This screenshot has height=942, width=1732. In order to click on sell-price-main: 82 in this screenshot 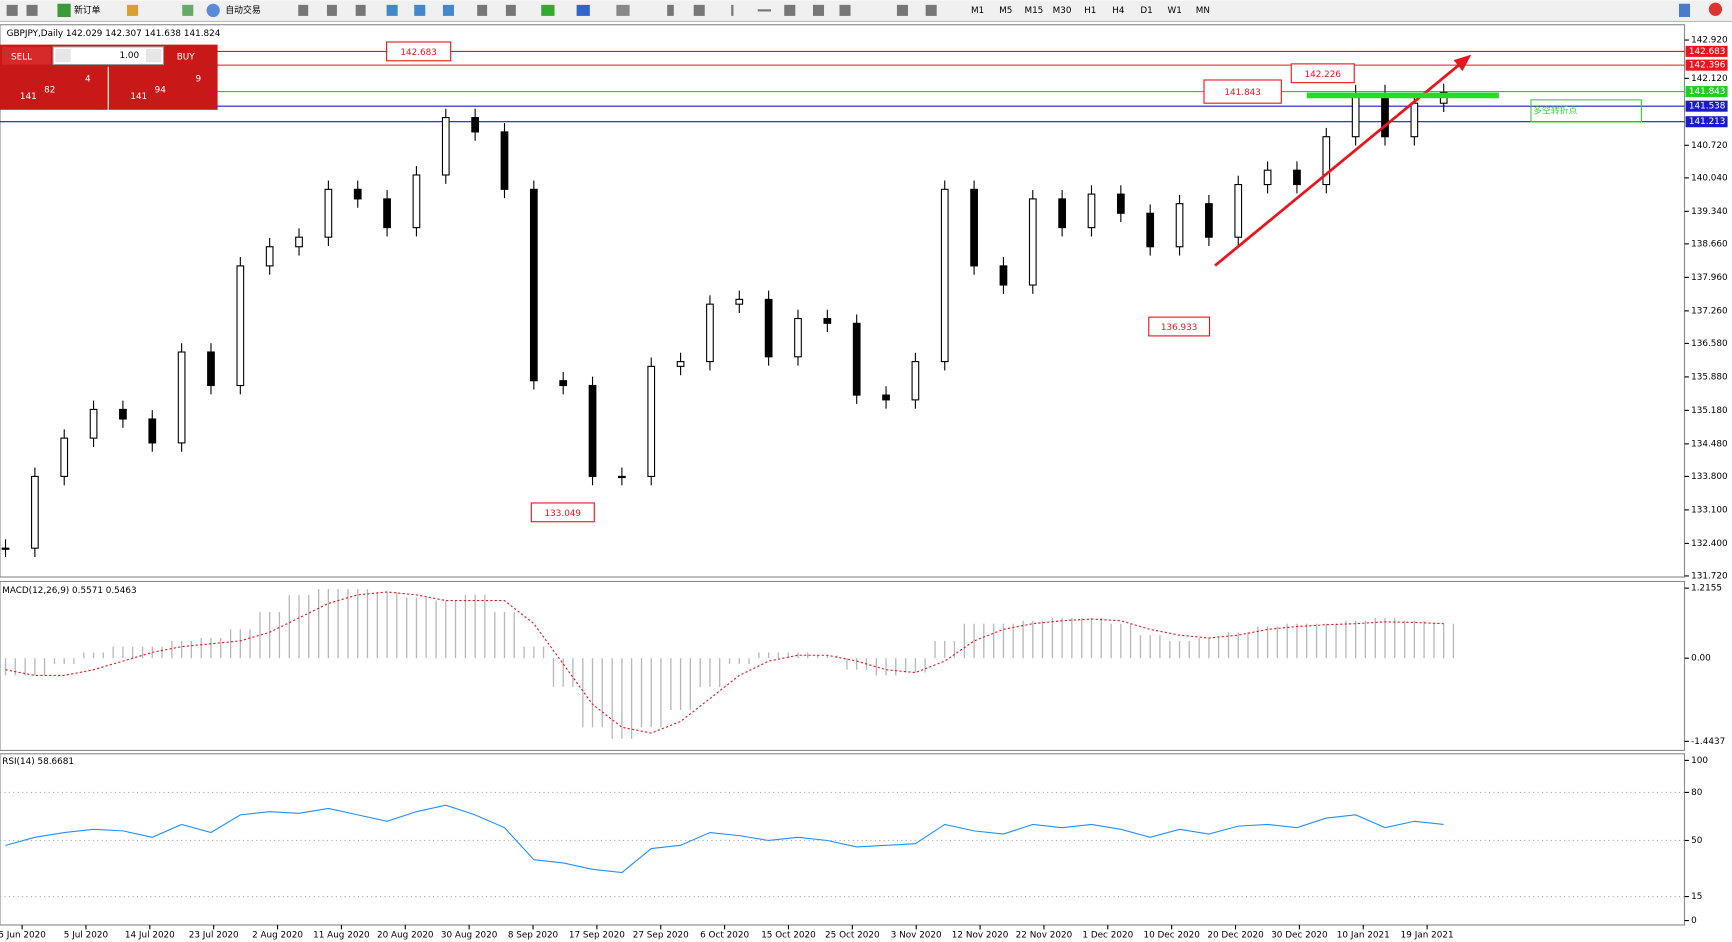, I will do `click(49, 90)`.